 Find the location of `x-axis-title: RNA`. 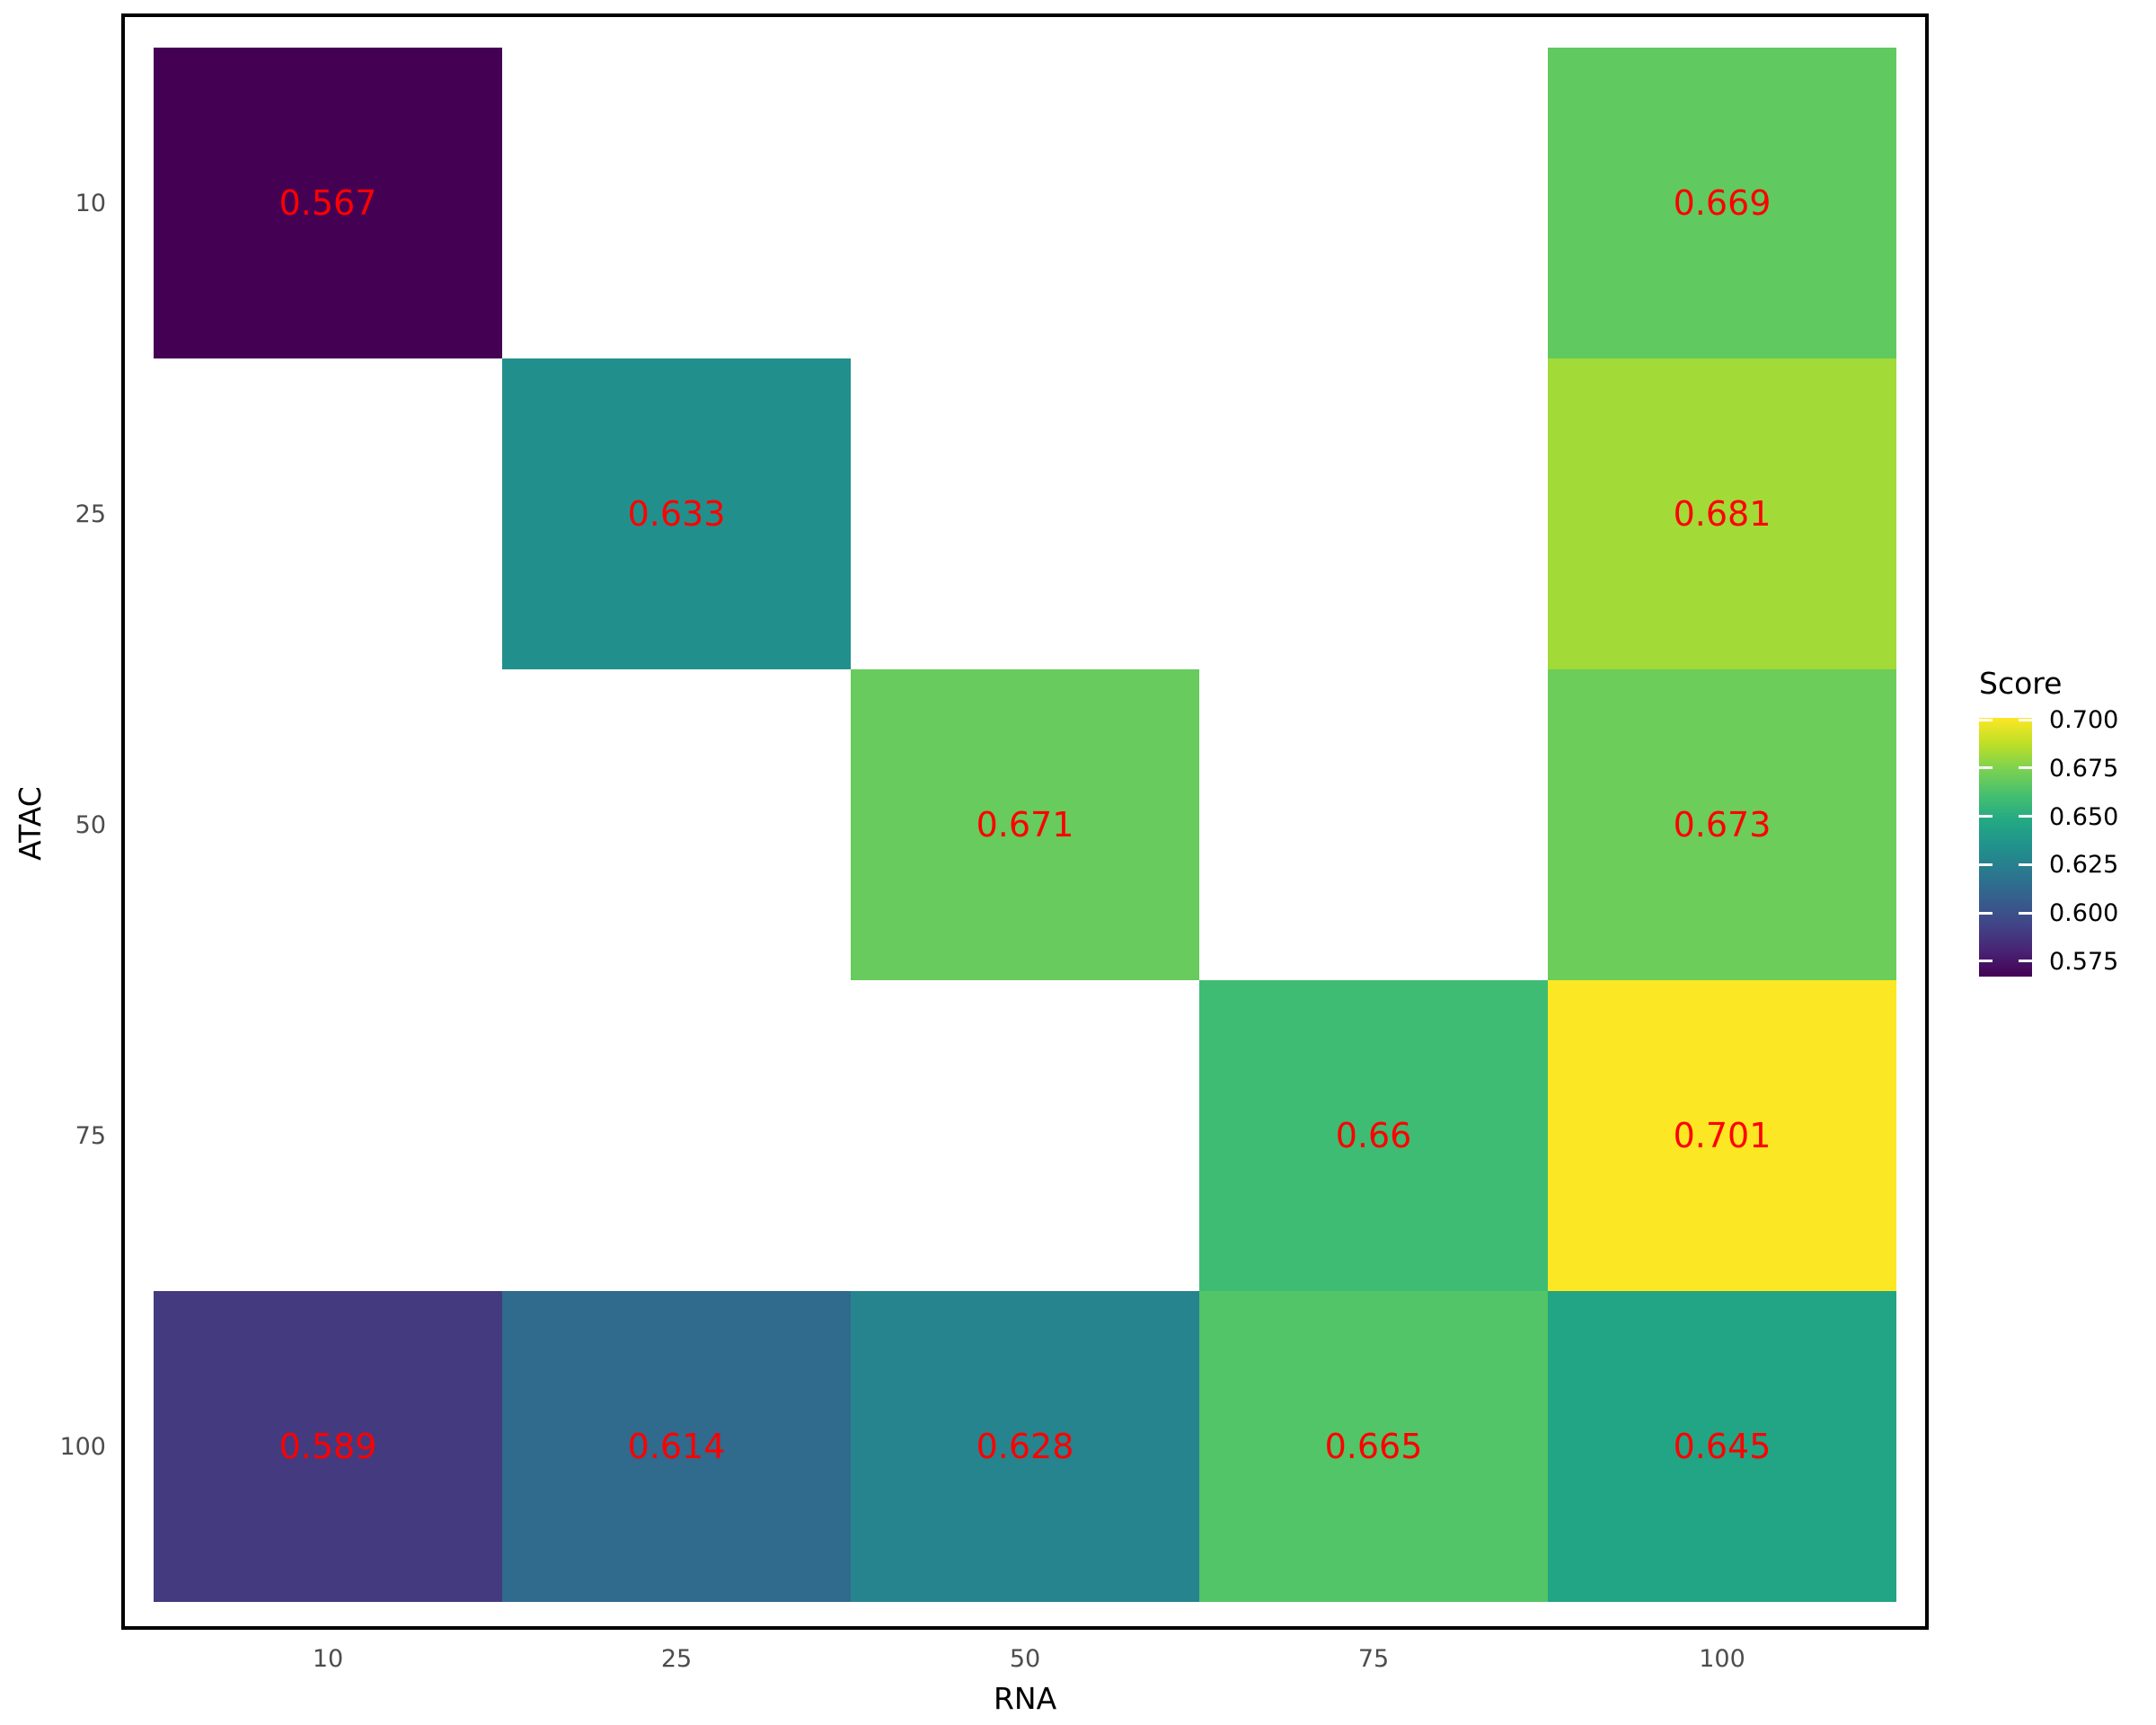

x-axis-title: RNA is located at coordinates (1025, 1698).